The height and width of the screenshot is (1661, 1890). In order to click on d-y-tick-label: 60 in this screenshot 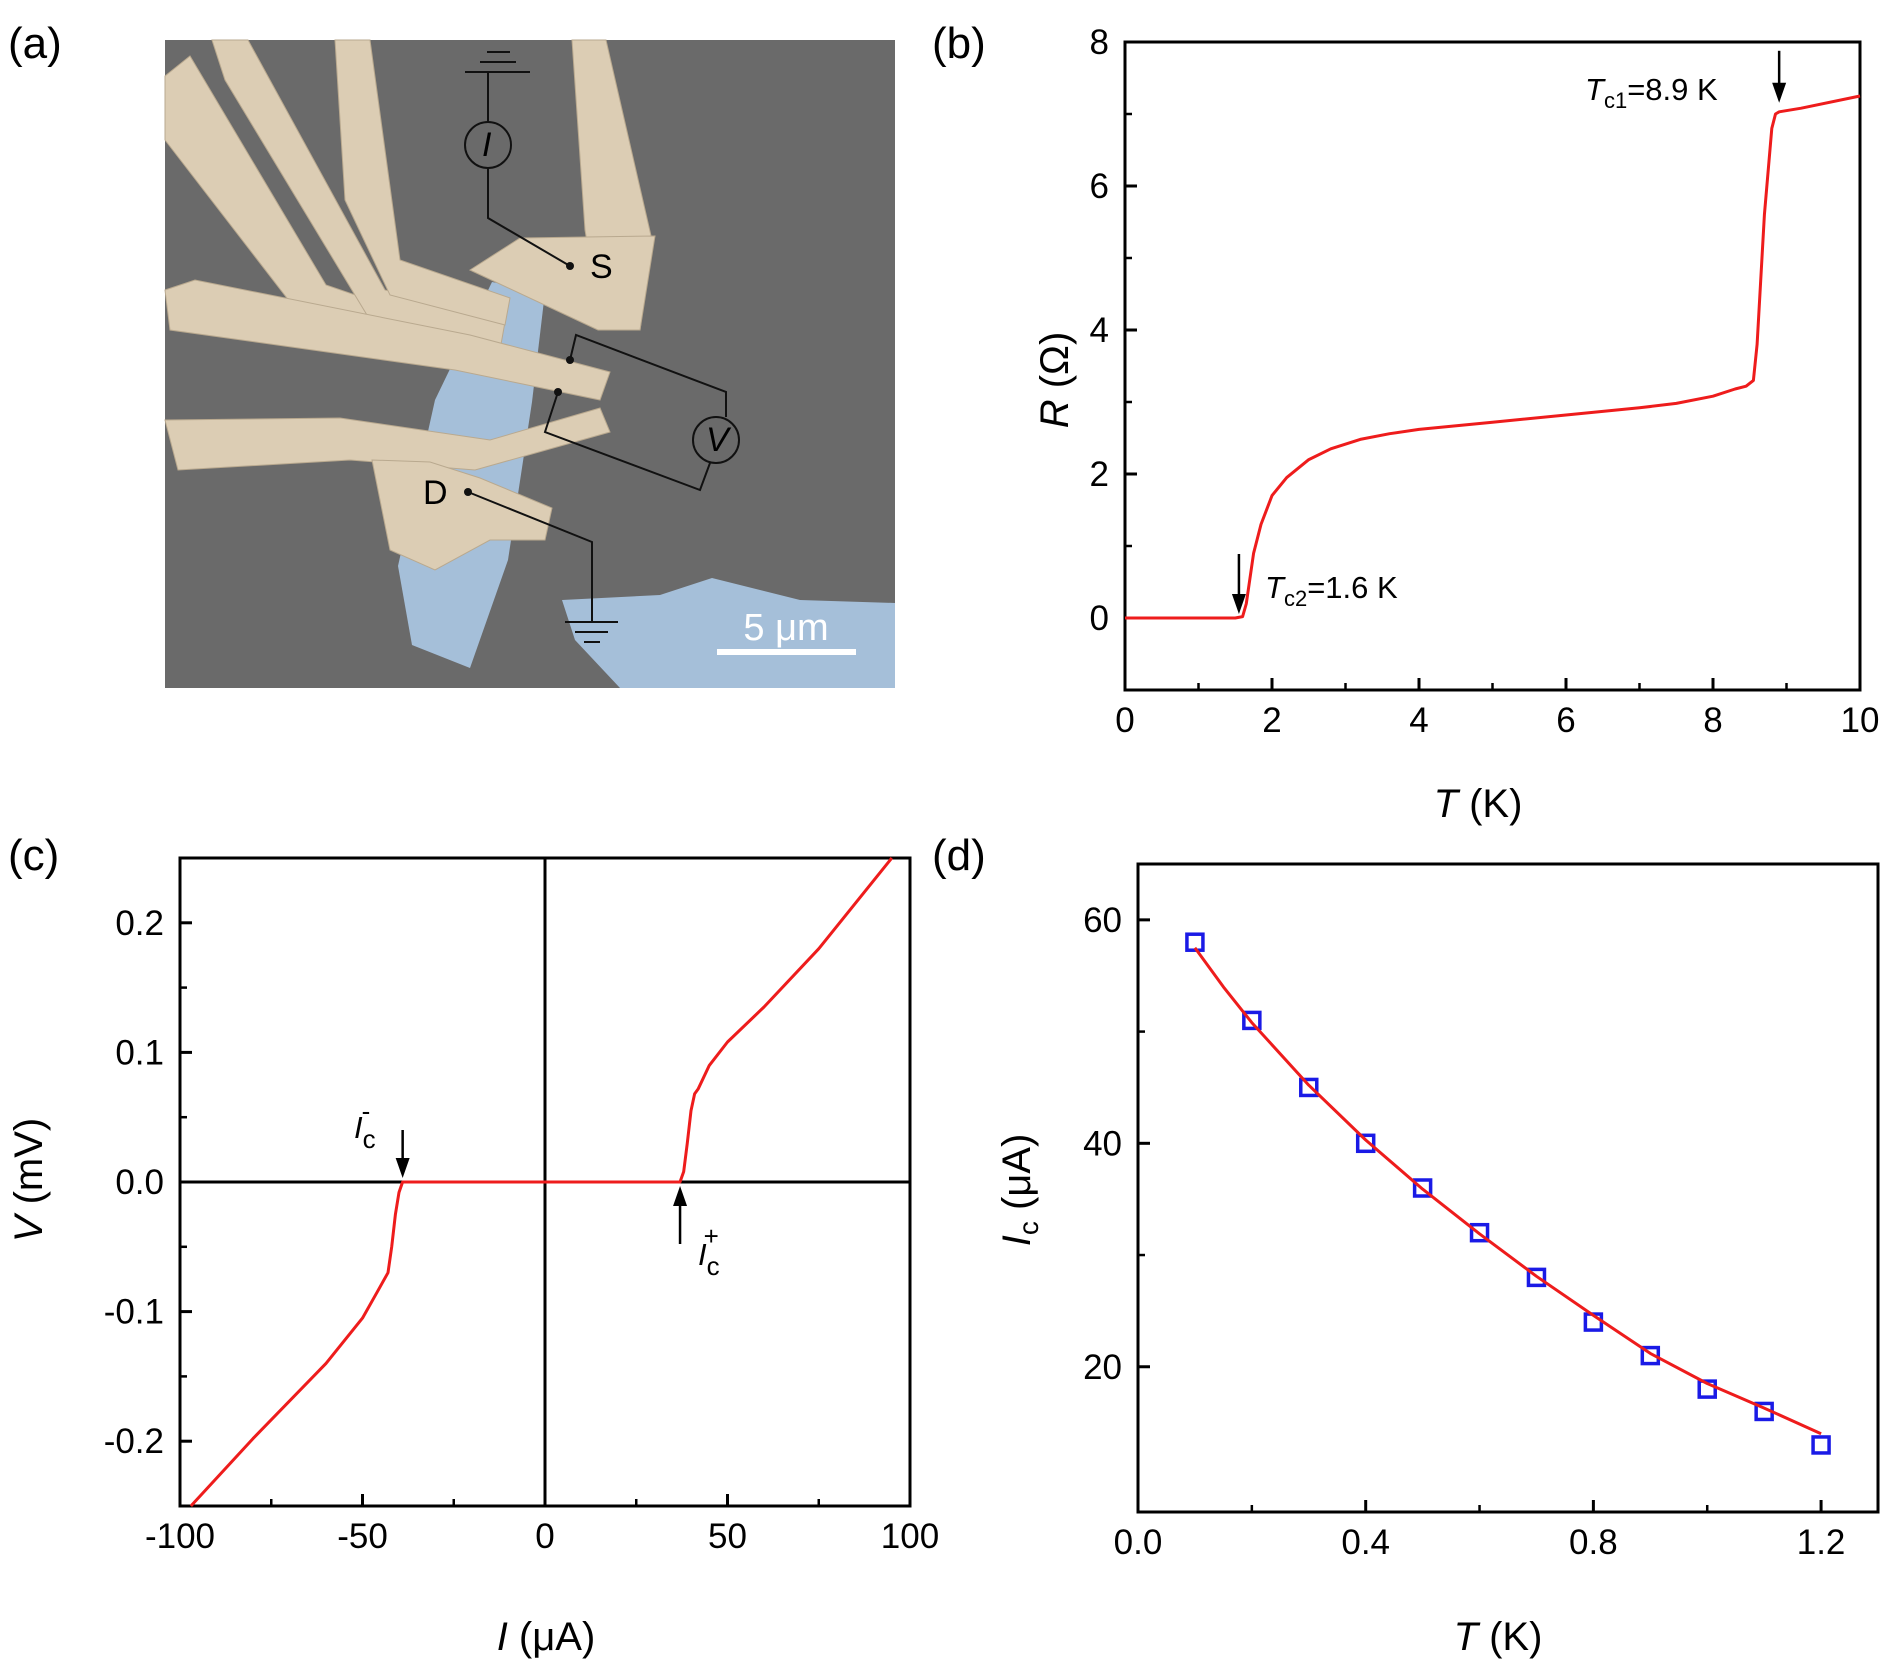, I will do `click(1102, 920)`.